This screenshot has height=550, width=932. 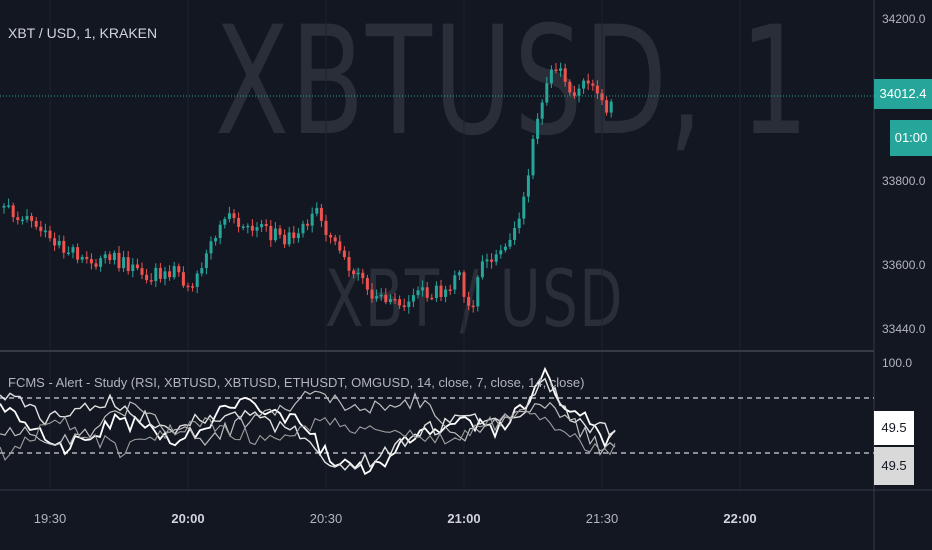 What do you see at coordinates (904, 265) in the screenshot?
I see `price-label-33600: 33600.0` at bounding box center [904, 265].